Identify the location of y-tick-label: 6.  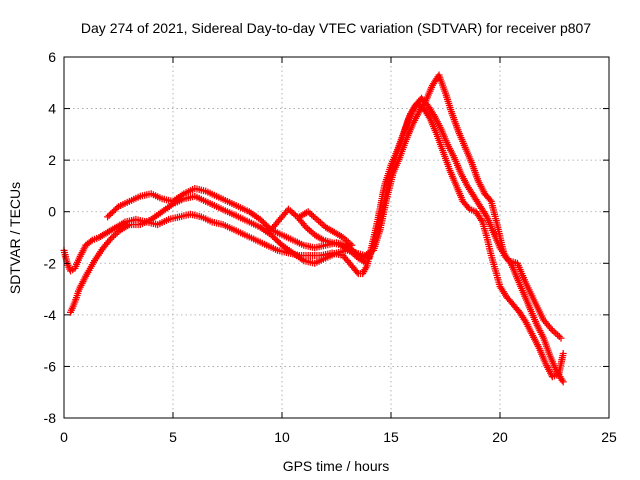
(52, 57).